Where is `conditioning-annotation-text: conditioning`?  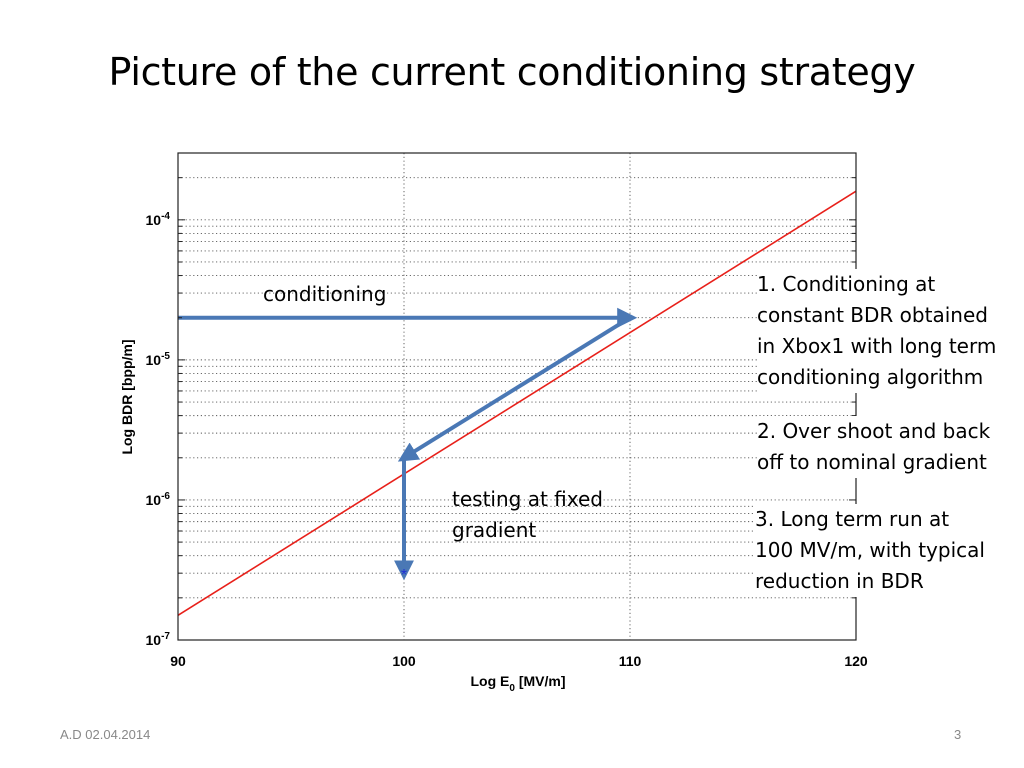 conditioning-annotation-text: conditioning is located at coordinates (325, 294).